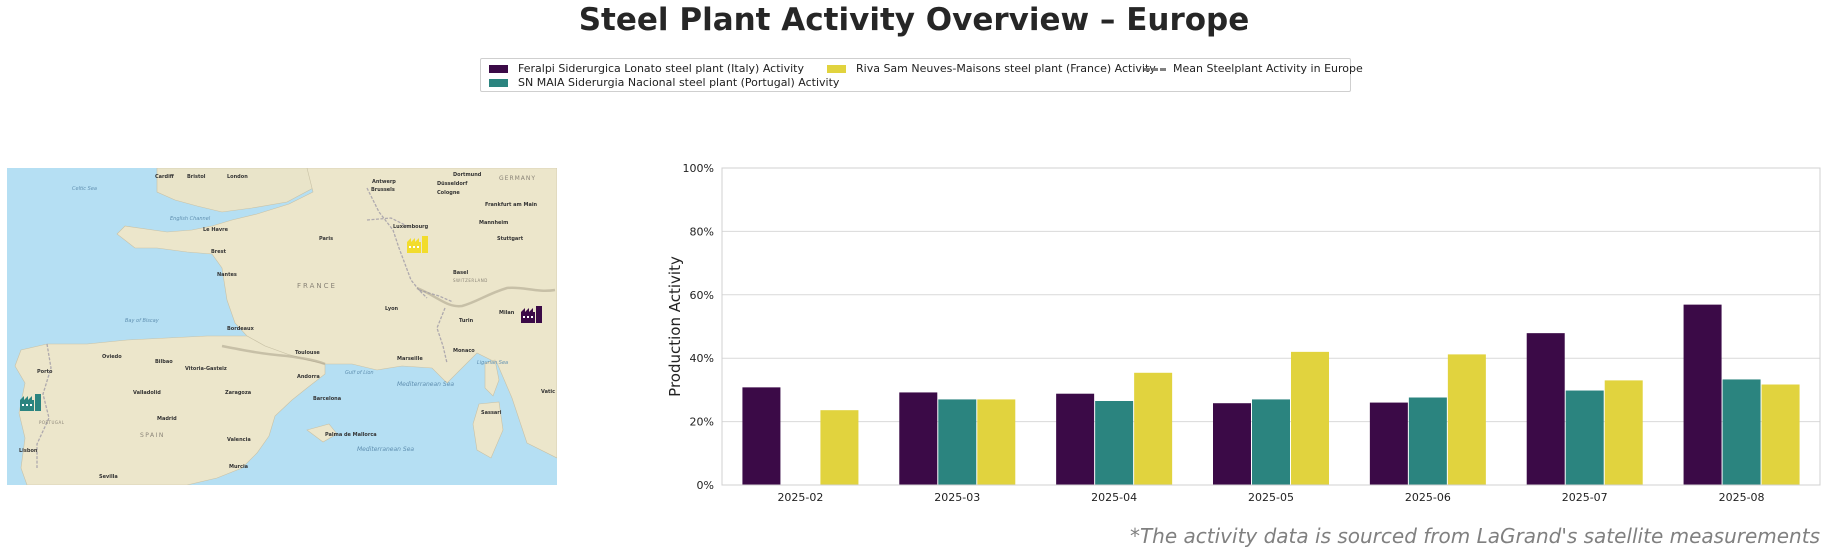 The height and width of the screenshot is (554, 1828). Describe the element at coordinates (167, 419) in the screenshot. I see `map-label-madrid: Madrid` at that location.